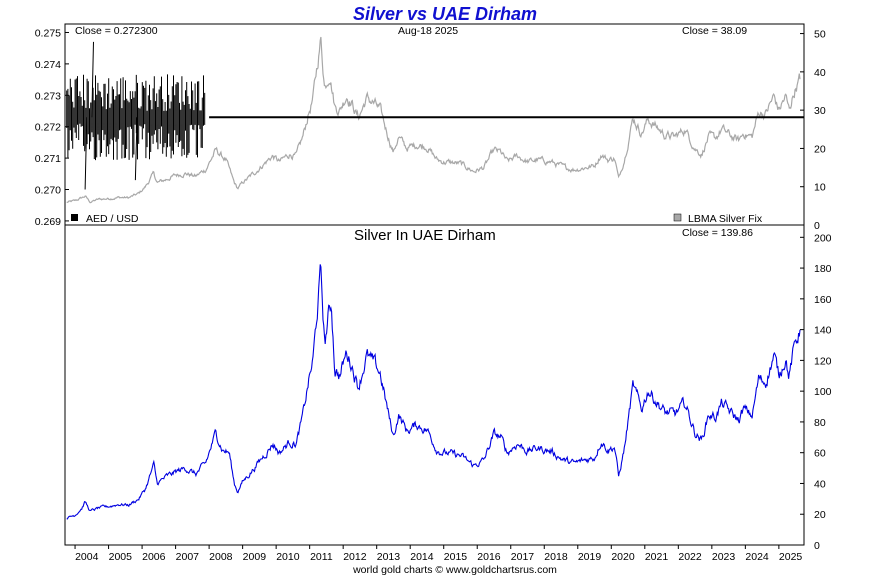  What do you see at coordinates (48, 65) in the screenshot?
I see `left-axis-tick-label: 0.274` at bounding box center [48, 65].